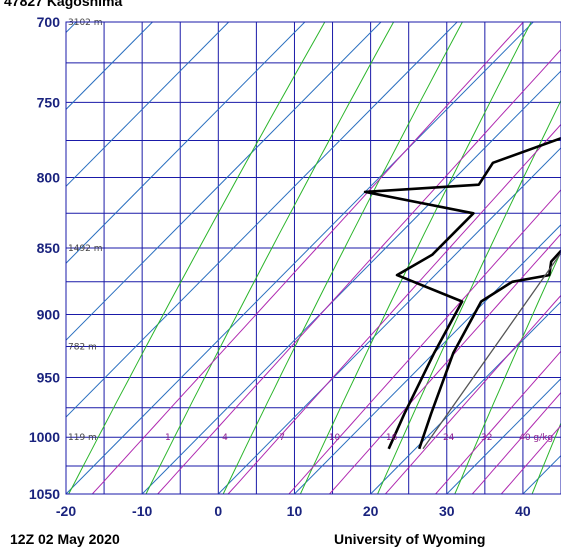 Image resolution: width=561 pixels, height=551 pixels. What do you see at coordinates (295, 511) in the screenshot?
I see `temperature-tick-label: 10` at bounding box center [295, 511].